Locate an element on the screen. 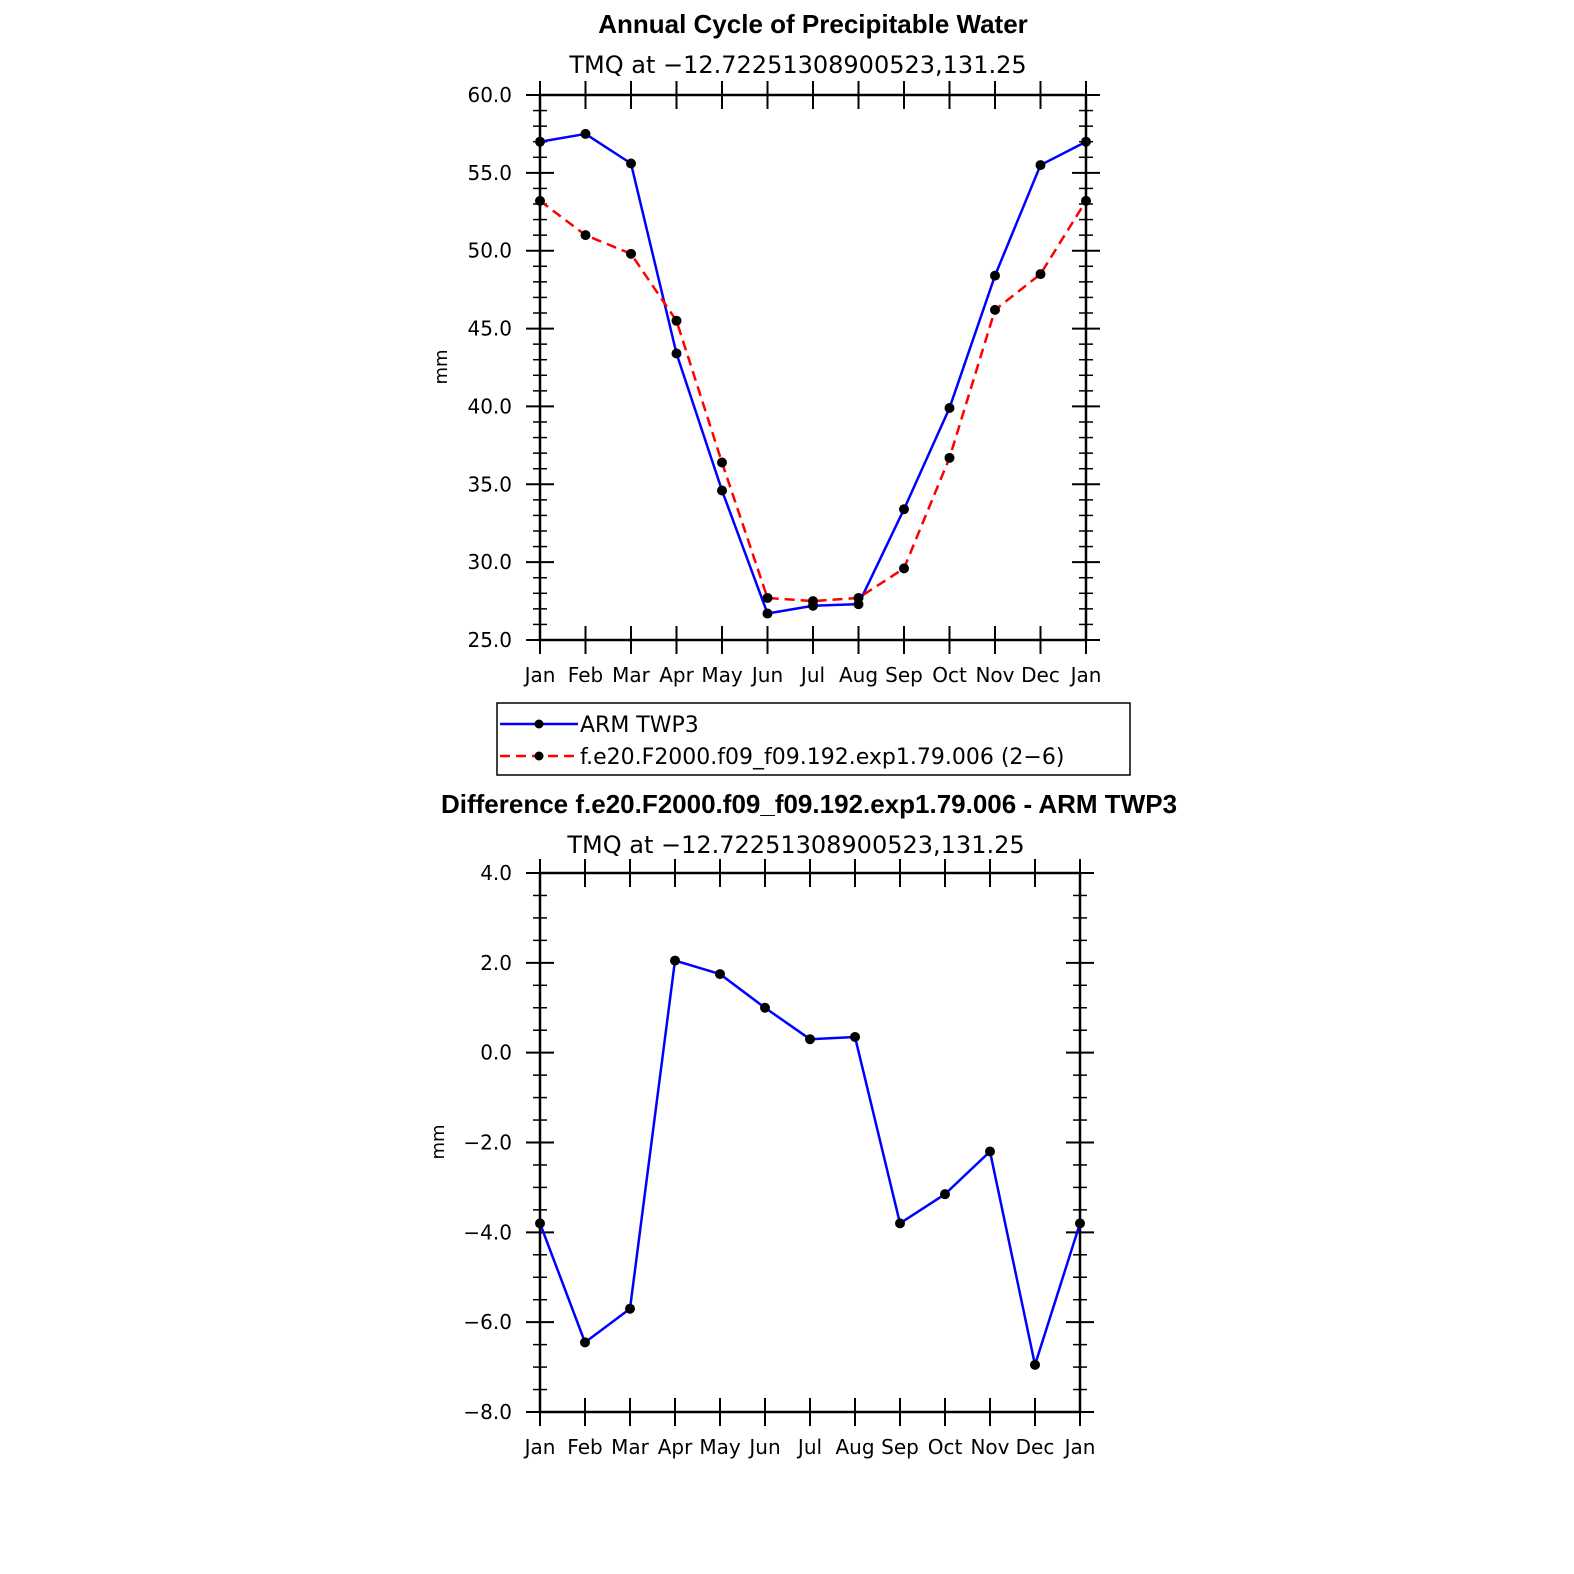 This screenshot has height=1574, width=1574. y-tick-label: −8.0 is located at coordinates (487, 1412).